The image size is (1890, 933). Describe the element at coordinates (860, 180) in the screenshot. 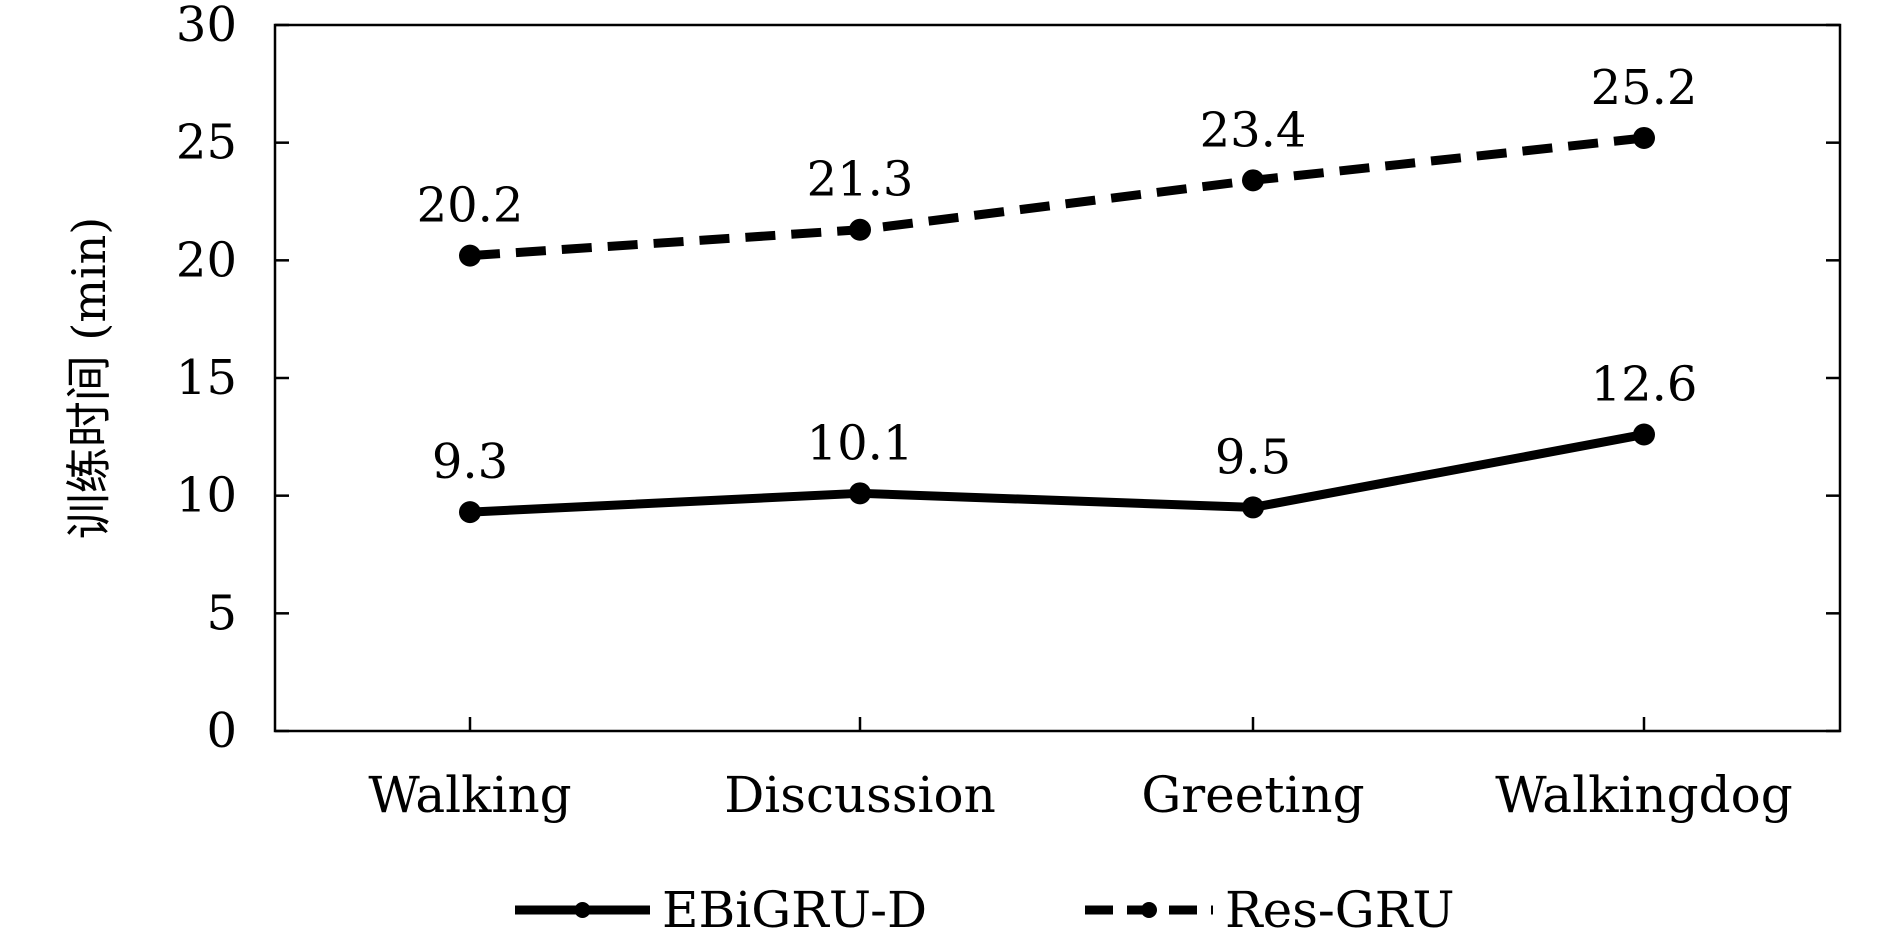

I see `data-label: 21.3` at that location.